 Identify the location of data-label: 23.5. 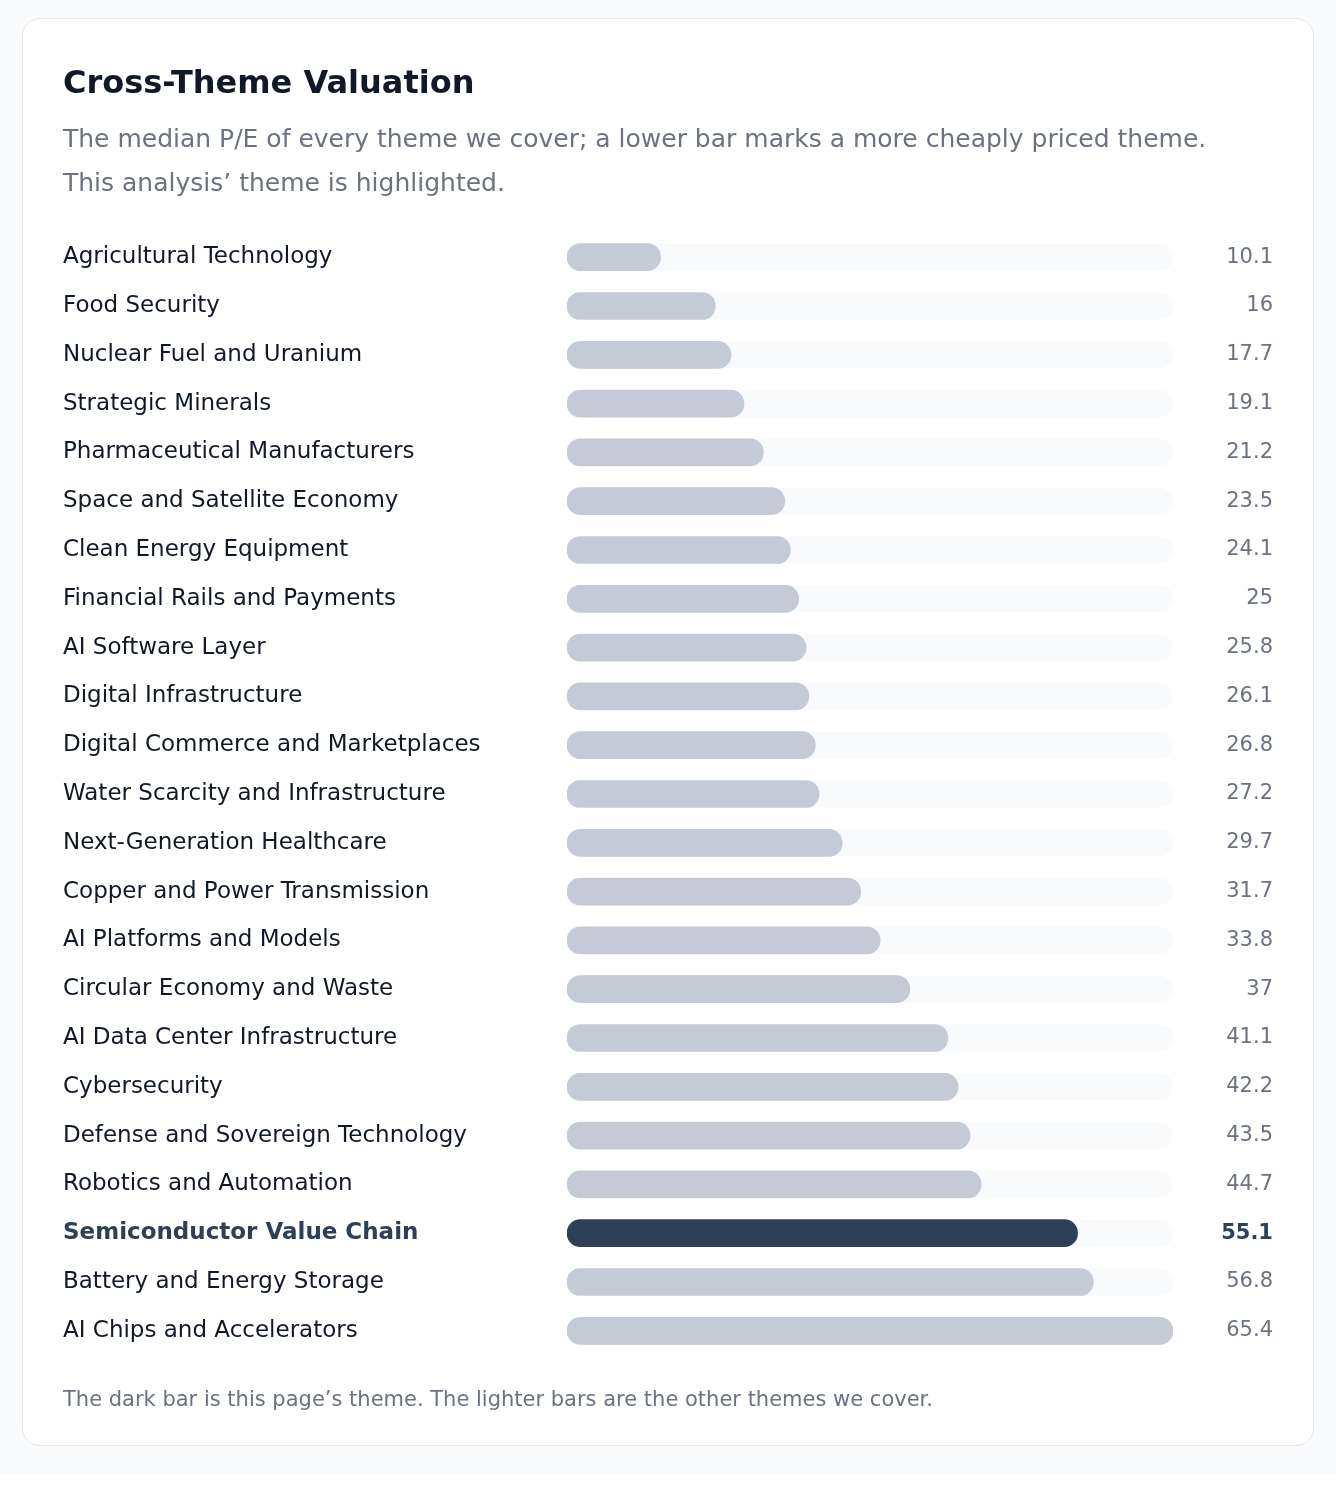
(1249, 499).